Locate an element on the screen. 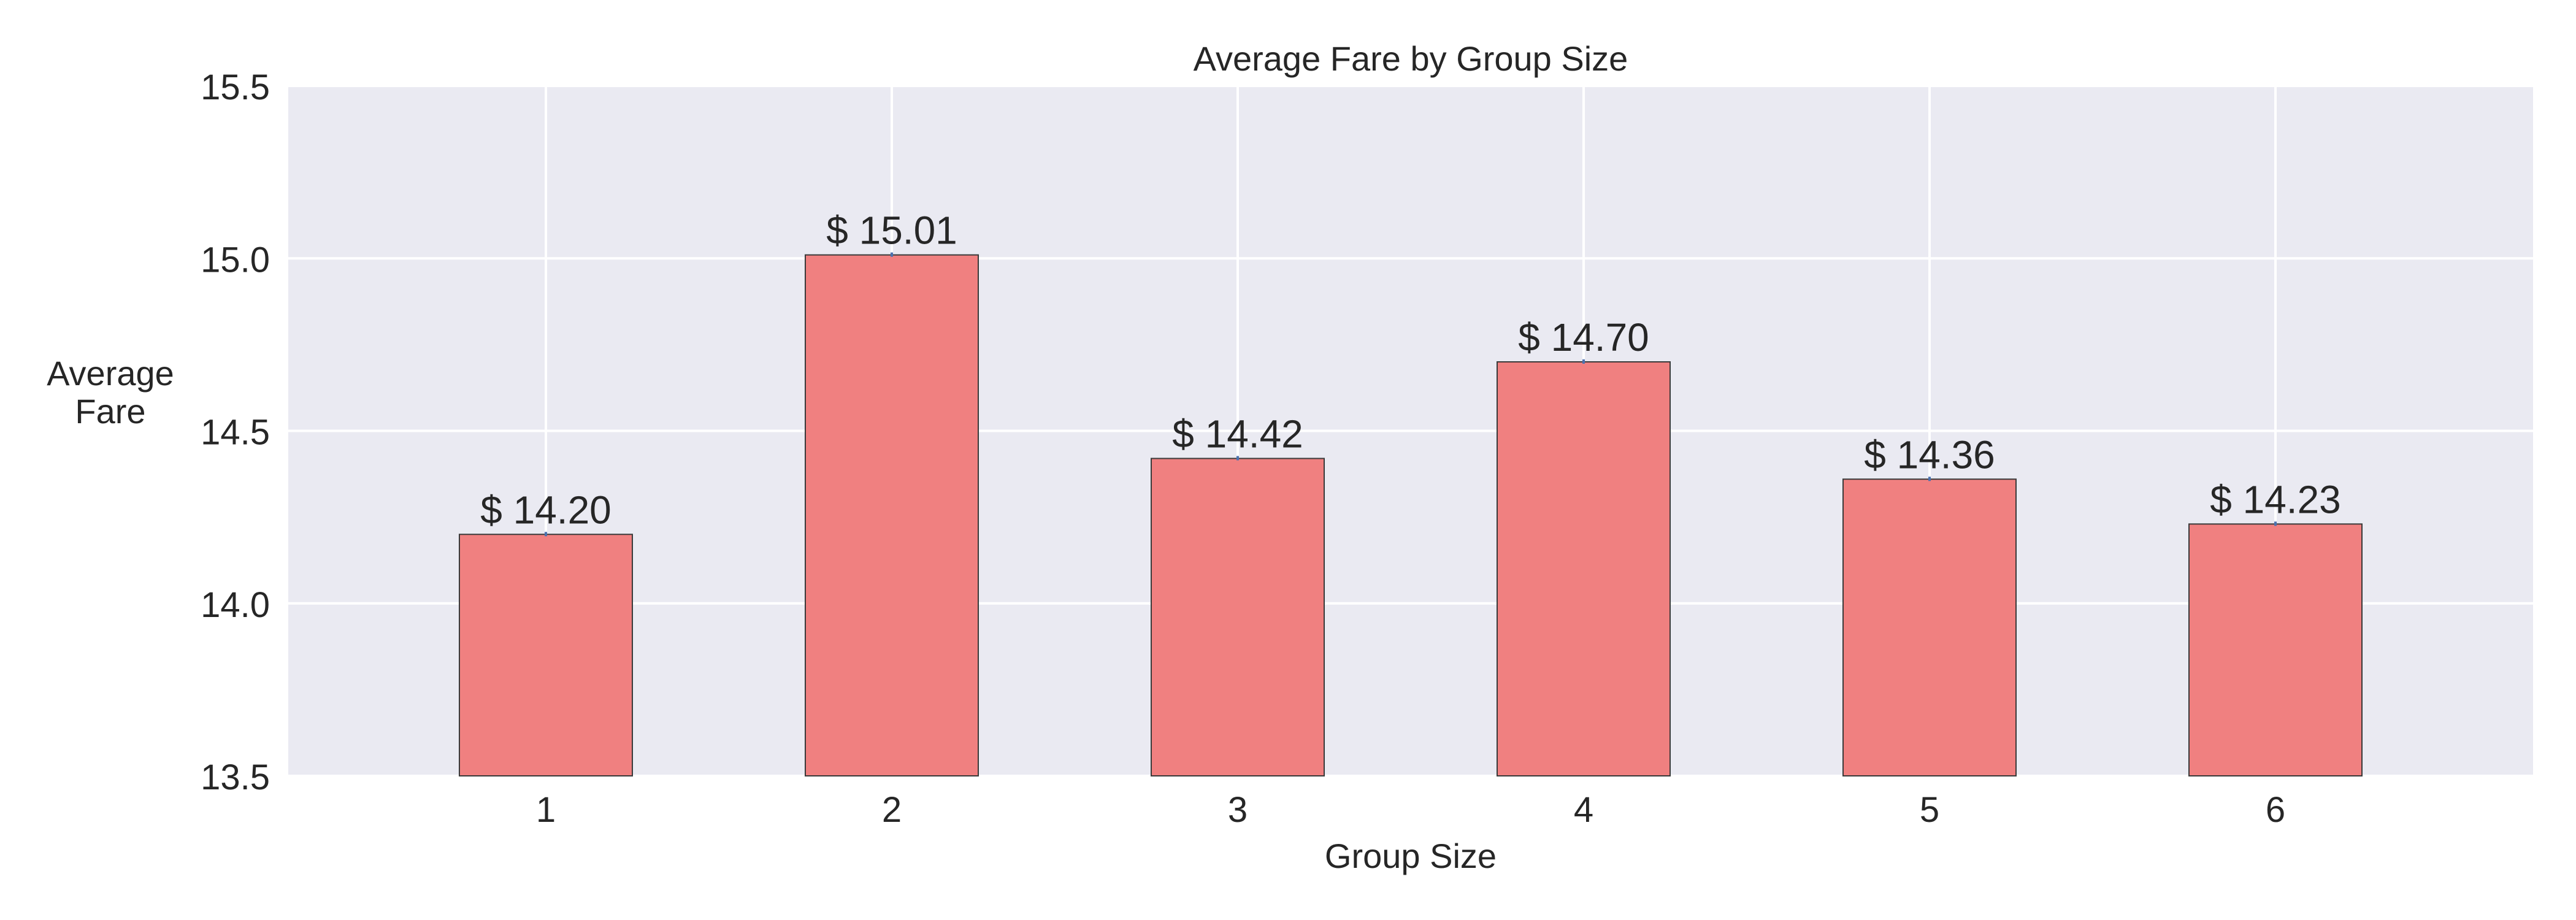  x-tick-label: 6 is located at coordinates (2275, 810).